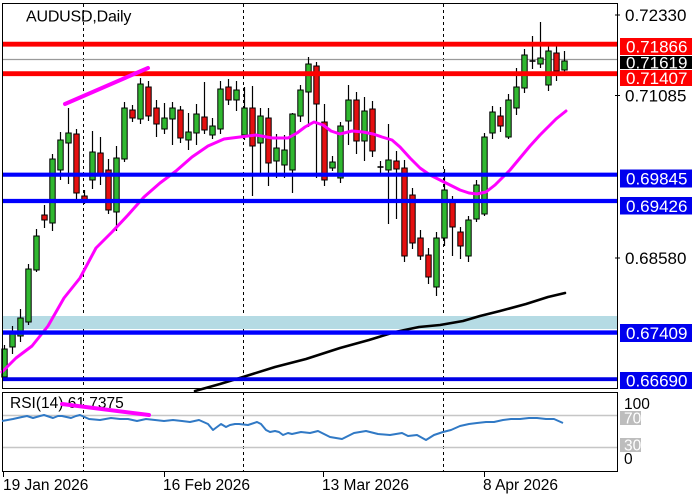  I want to click on svg-text: 0.66690, so click(656, 381).